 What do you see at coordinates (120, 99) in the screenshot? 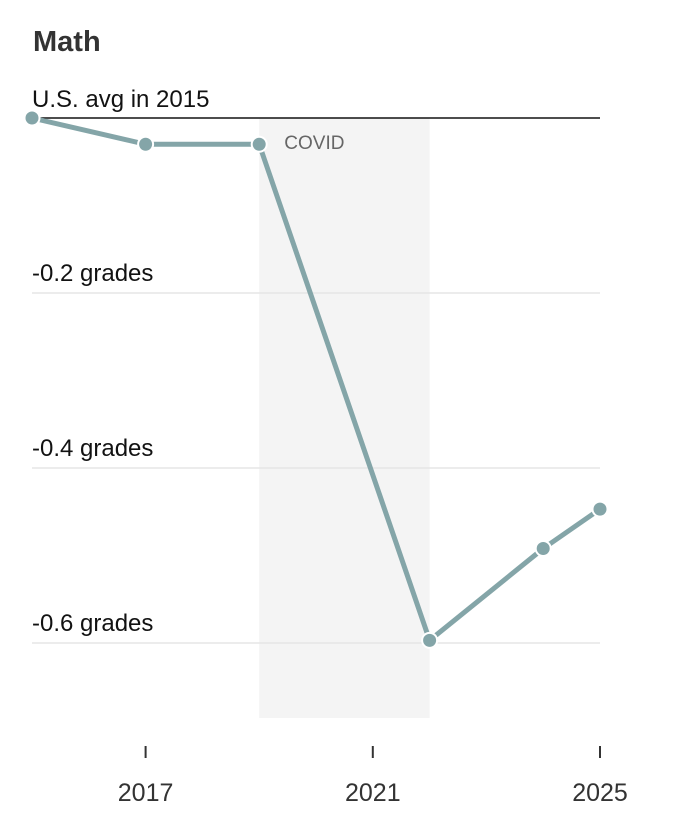
I see `baseline-label: U.S. avg in 2015` at bounding box center [120, 99].